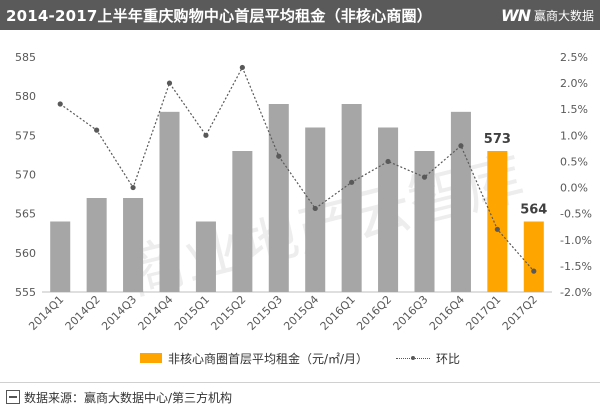 The image size is (600, 412). Describe the element at coordinates (461, 146) in the screenshot. I see `line-point-2016Q4` at that location.